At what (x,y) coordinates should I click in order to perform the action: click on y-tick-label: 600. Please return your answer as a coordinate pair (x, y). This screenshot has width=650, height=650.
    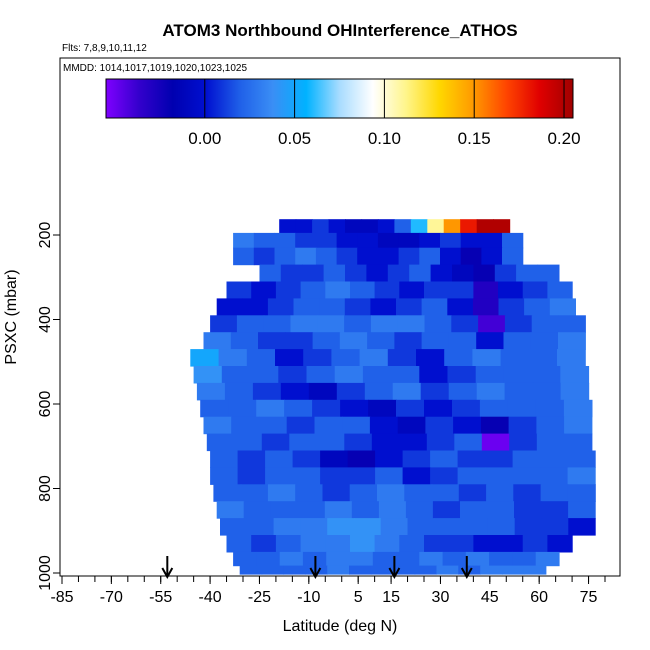
    Looking at the image, I should click on (45, 404).